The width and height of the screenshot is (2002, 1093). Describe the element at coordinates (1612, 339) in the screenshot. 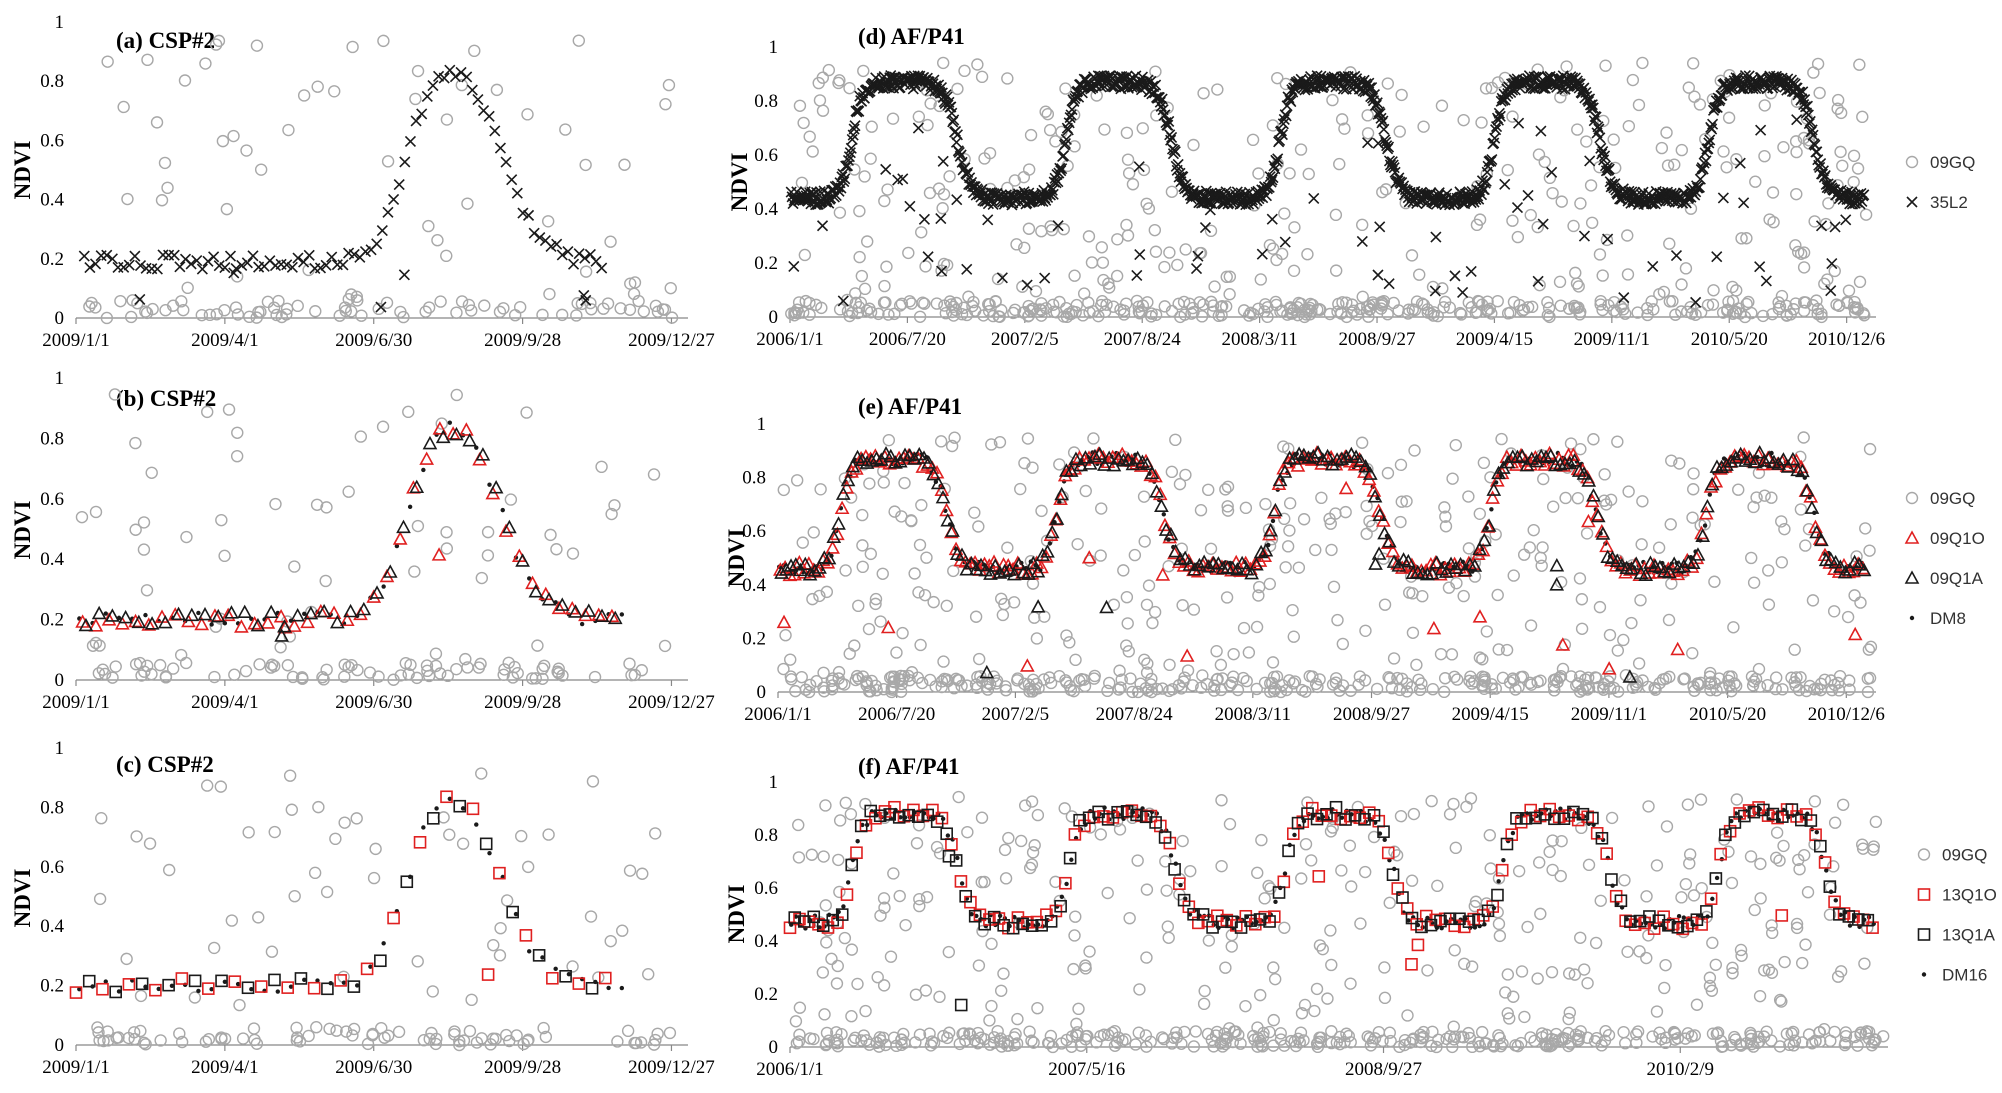

I see `x-tick-label: 2009/11/1` at that location.